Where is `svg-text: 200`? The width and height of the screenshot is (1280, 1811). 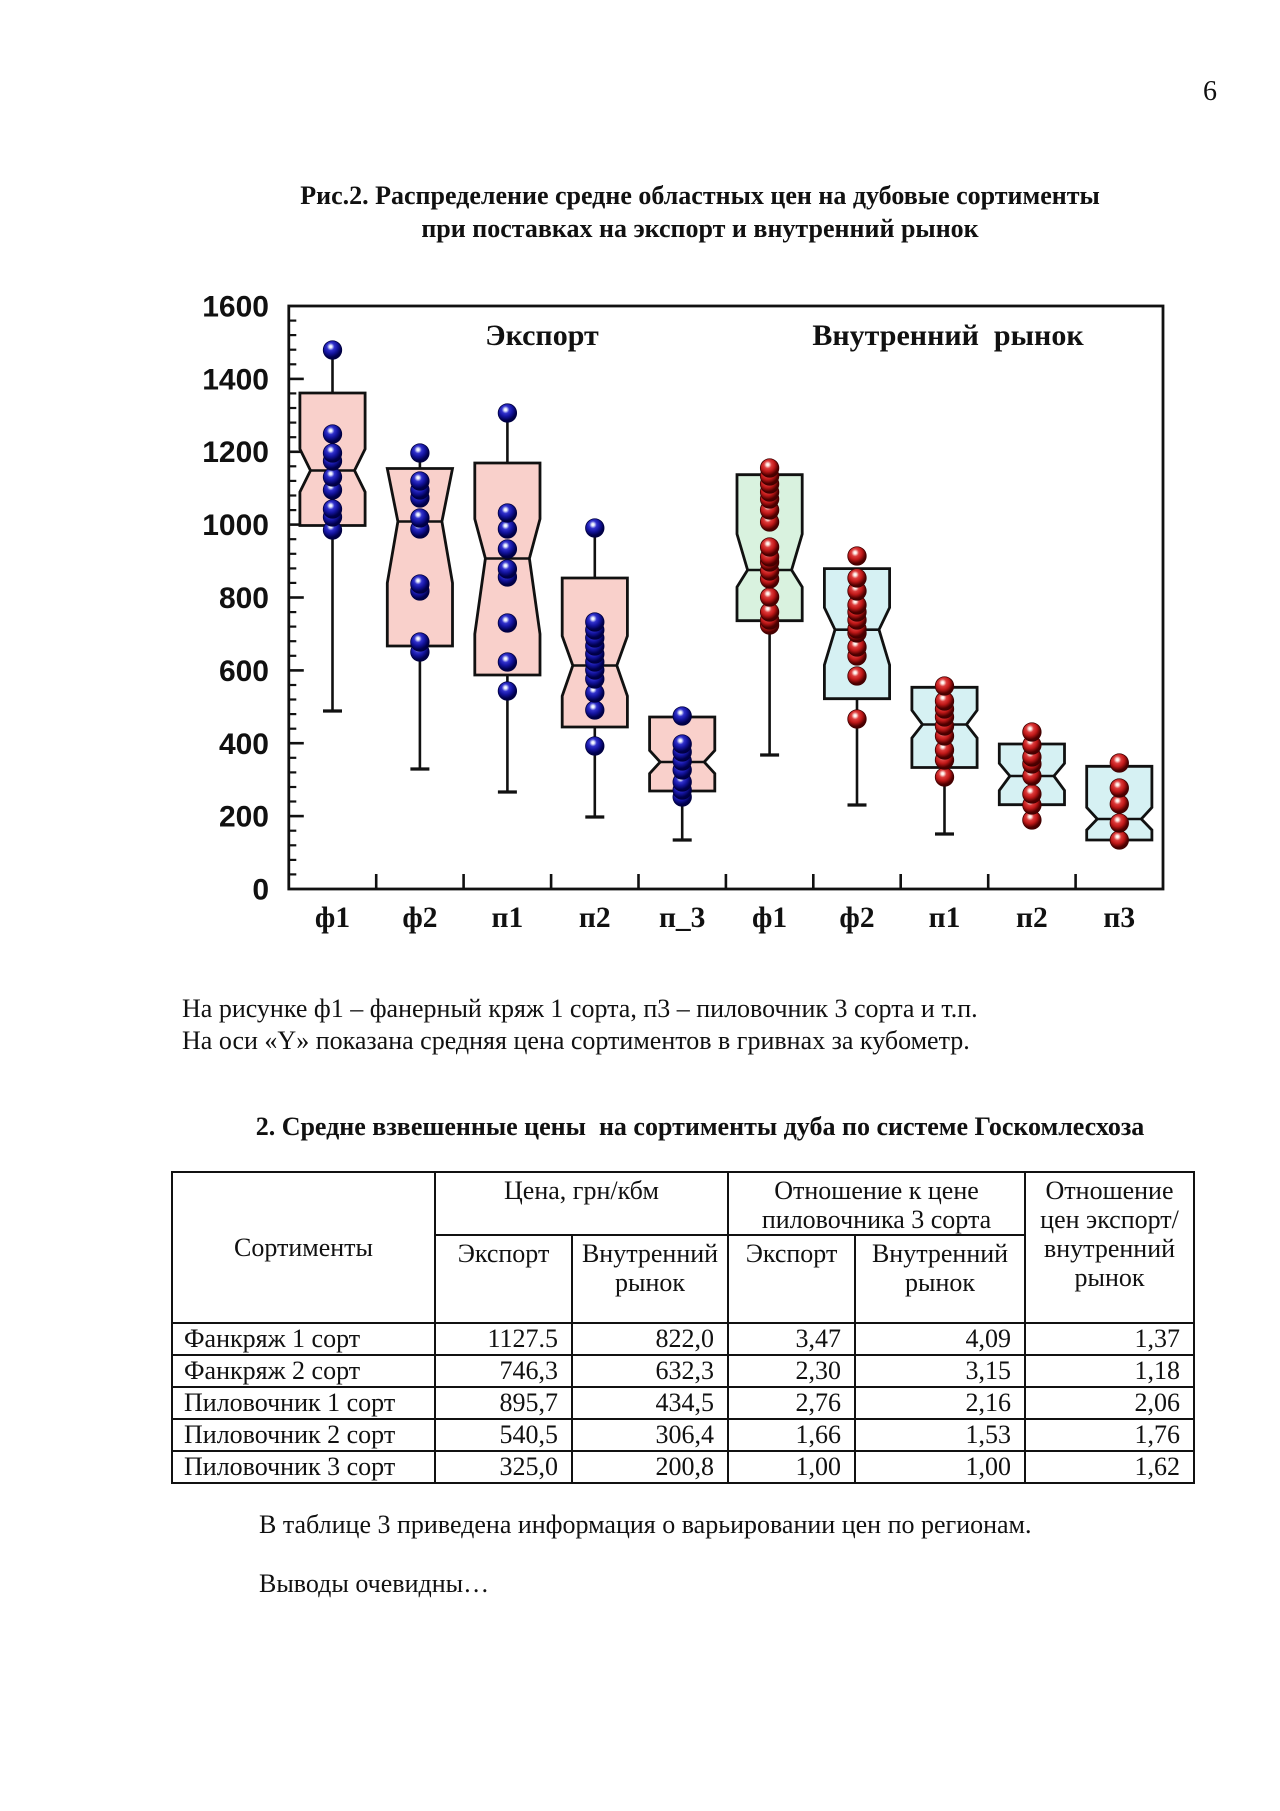 svg-text: 200 is located at coordinates (244, 817).